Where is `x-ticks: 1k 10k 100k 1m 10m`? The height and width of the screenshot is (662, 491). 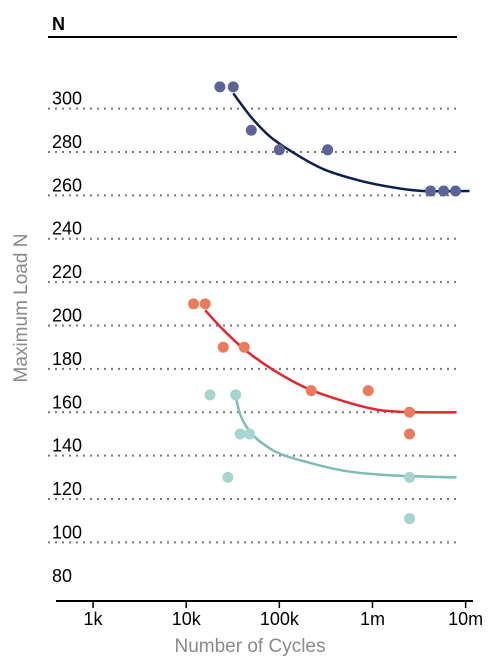 x-ticks: 1k 10k 100k 1m 10m is located at coordinates (283, 615).